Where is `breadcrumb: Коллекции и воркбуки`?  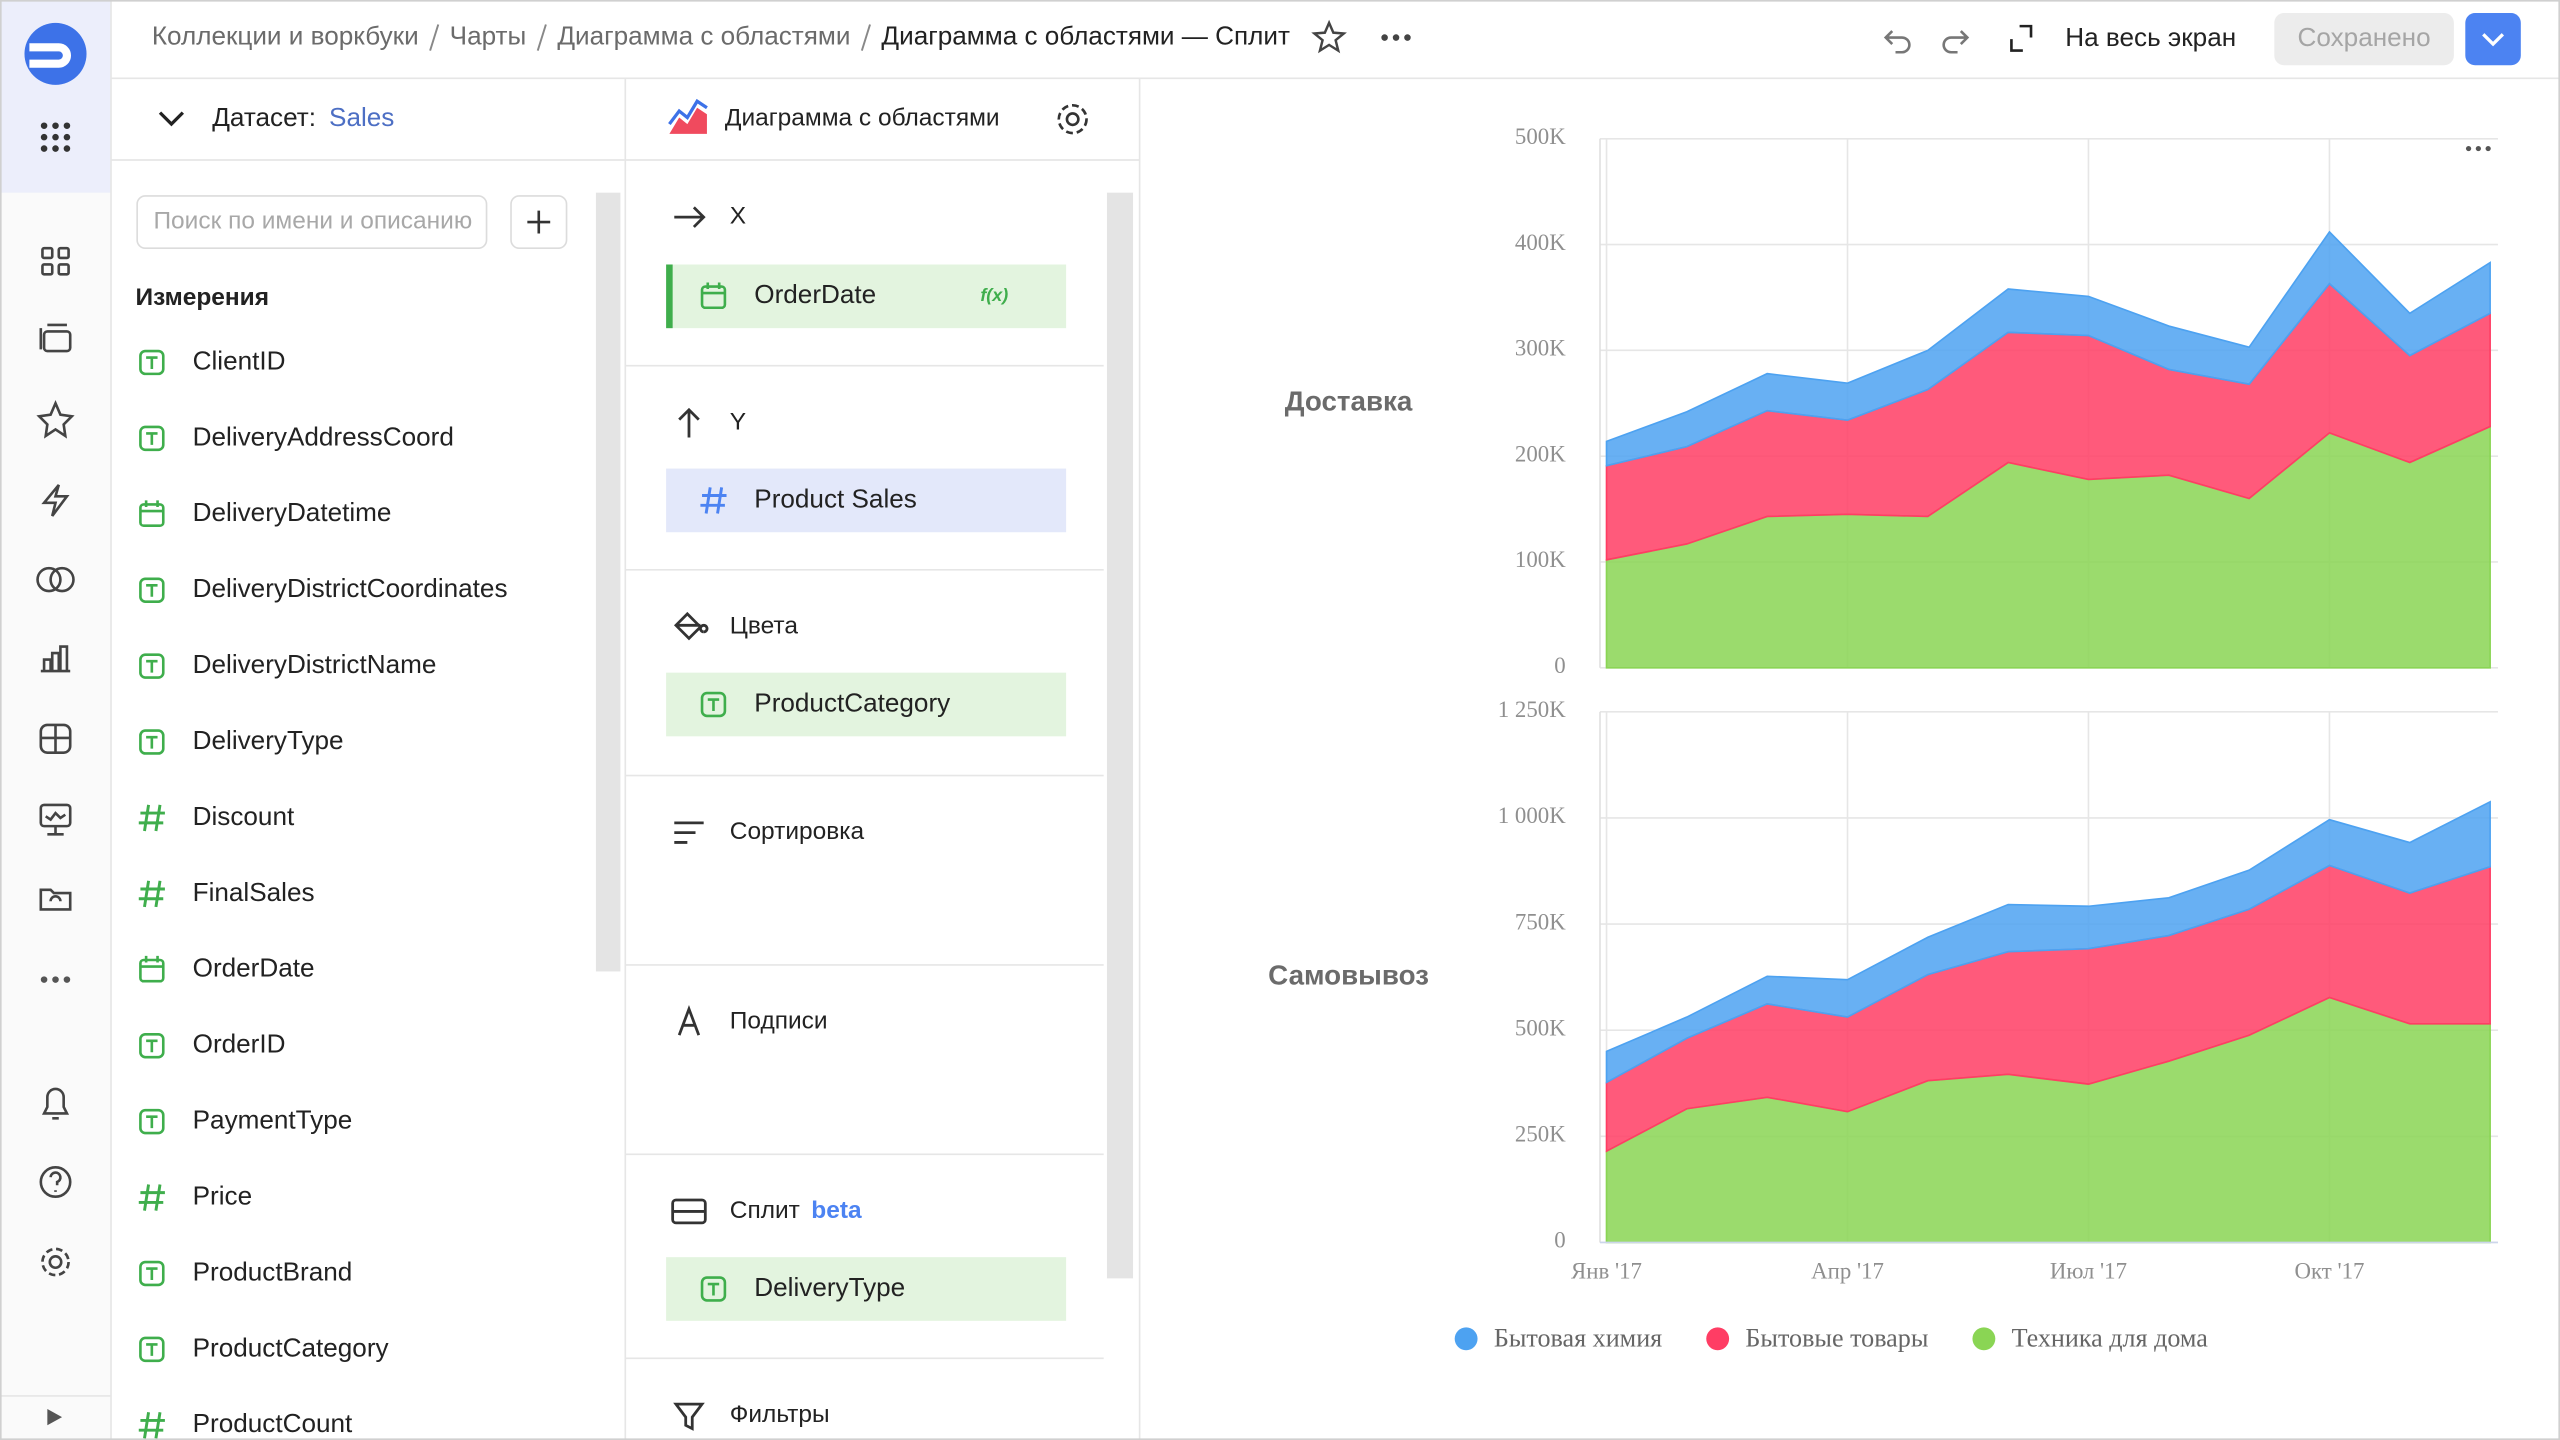 breadcrumb: Коллекции и воркбуки is located at coordinates (285, 35).